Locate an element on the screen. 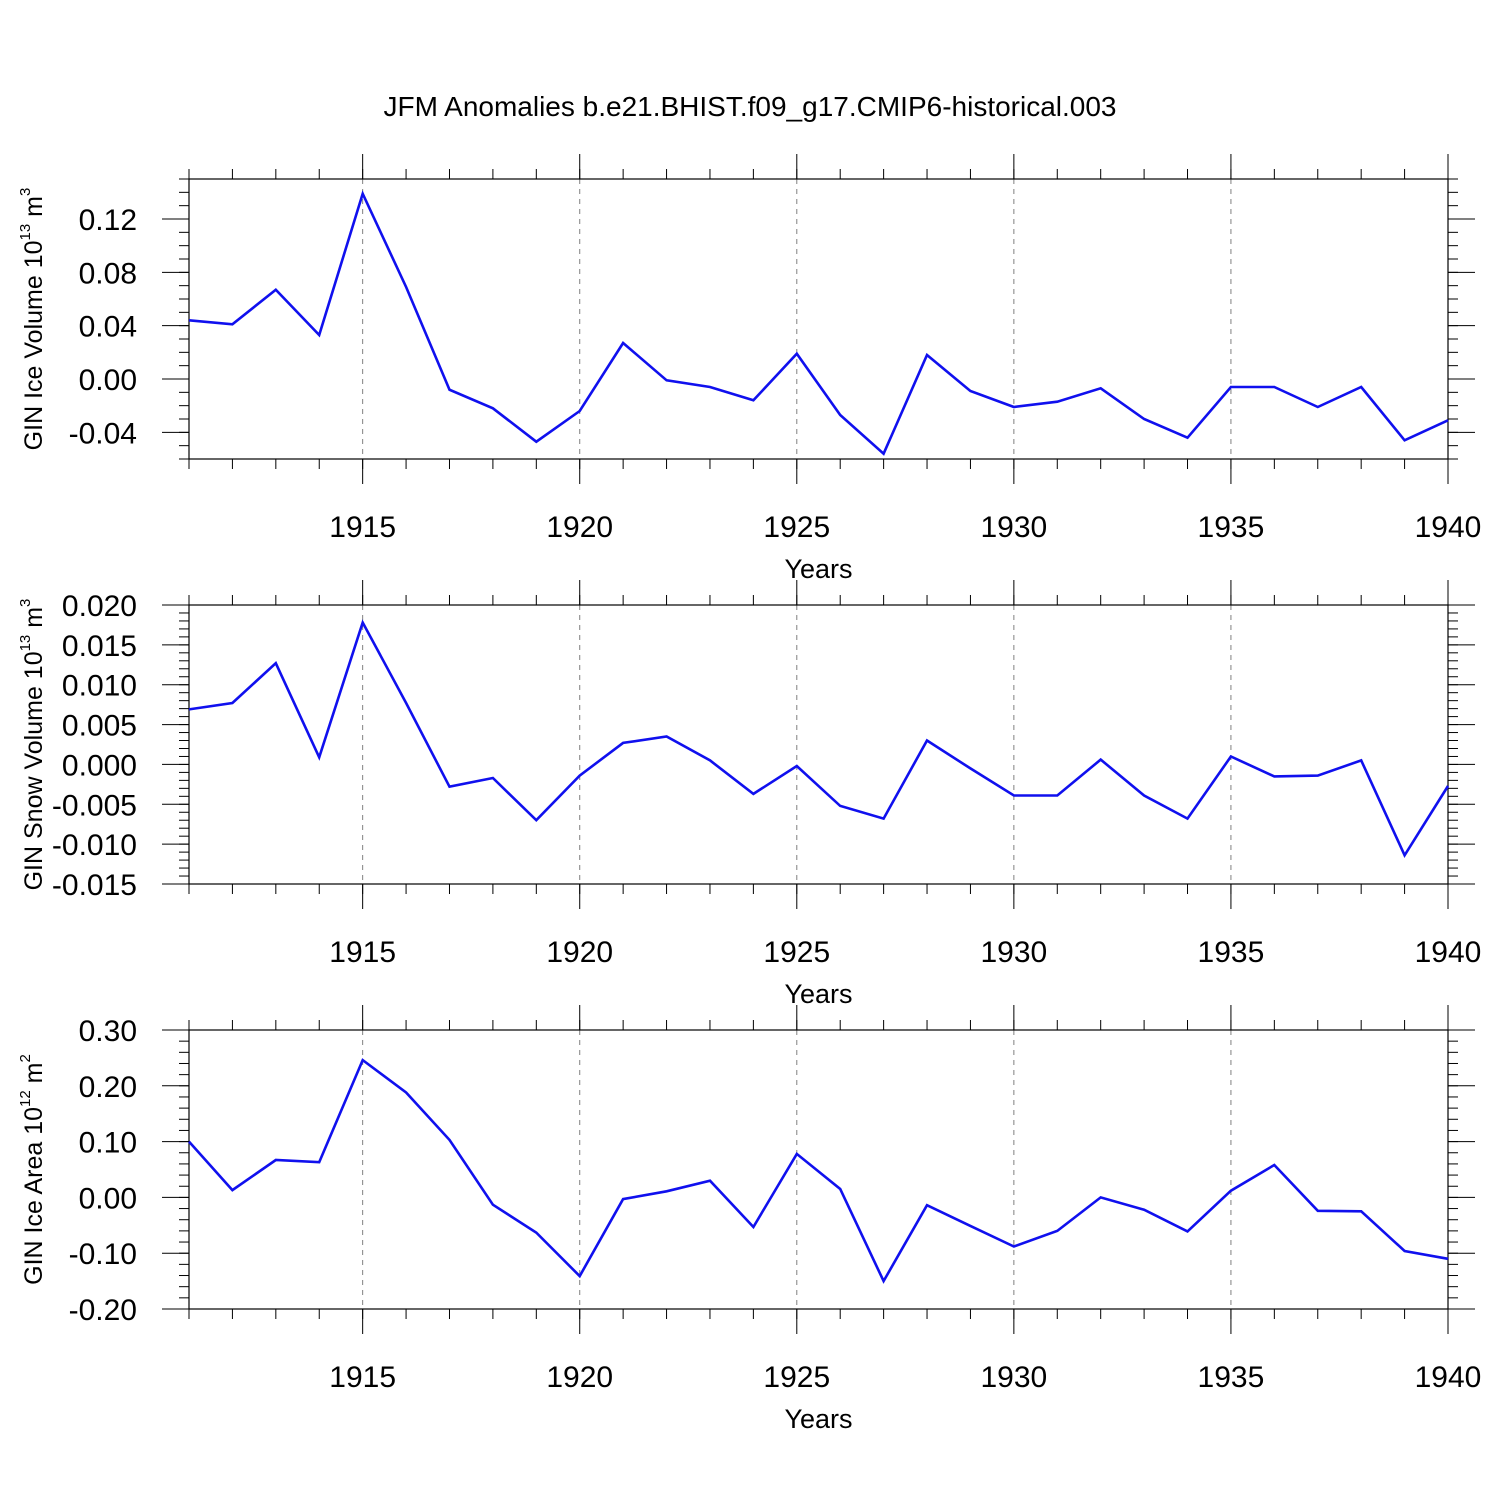  y-tick-label: -0.015 is located at coordinates (94, 885).